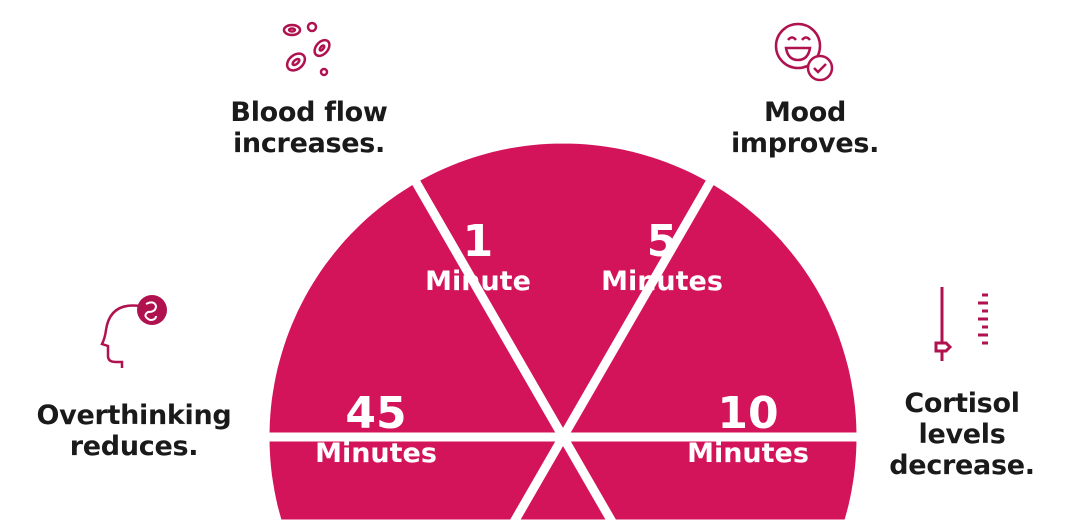 This screenshot has width=1080, height=530. Describe the element at coordinates (306, 49) in the screenshot. I see `blood-cells-icon` at that location.